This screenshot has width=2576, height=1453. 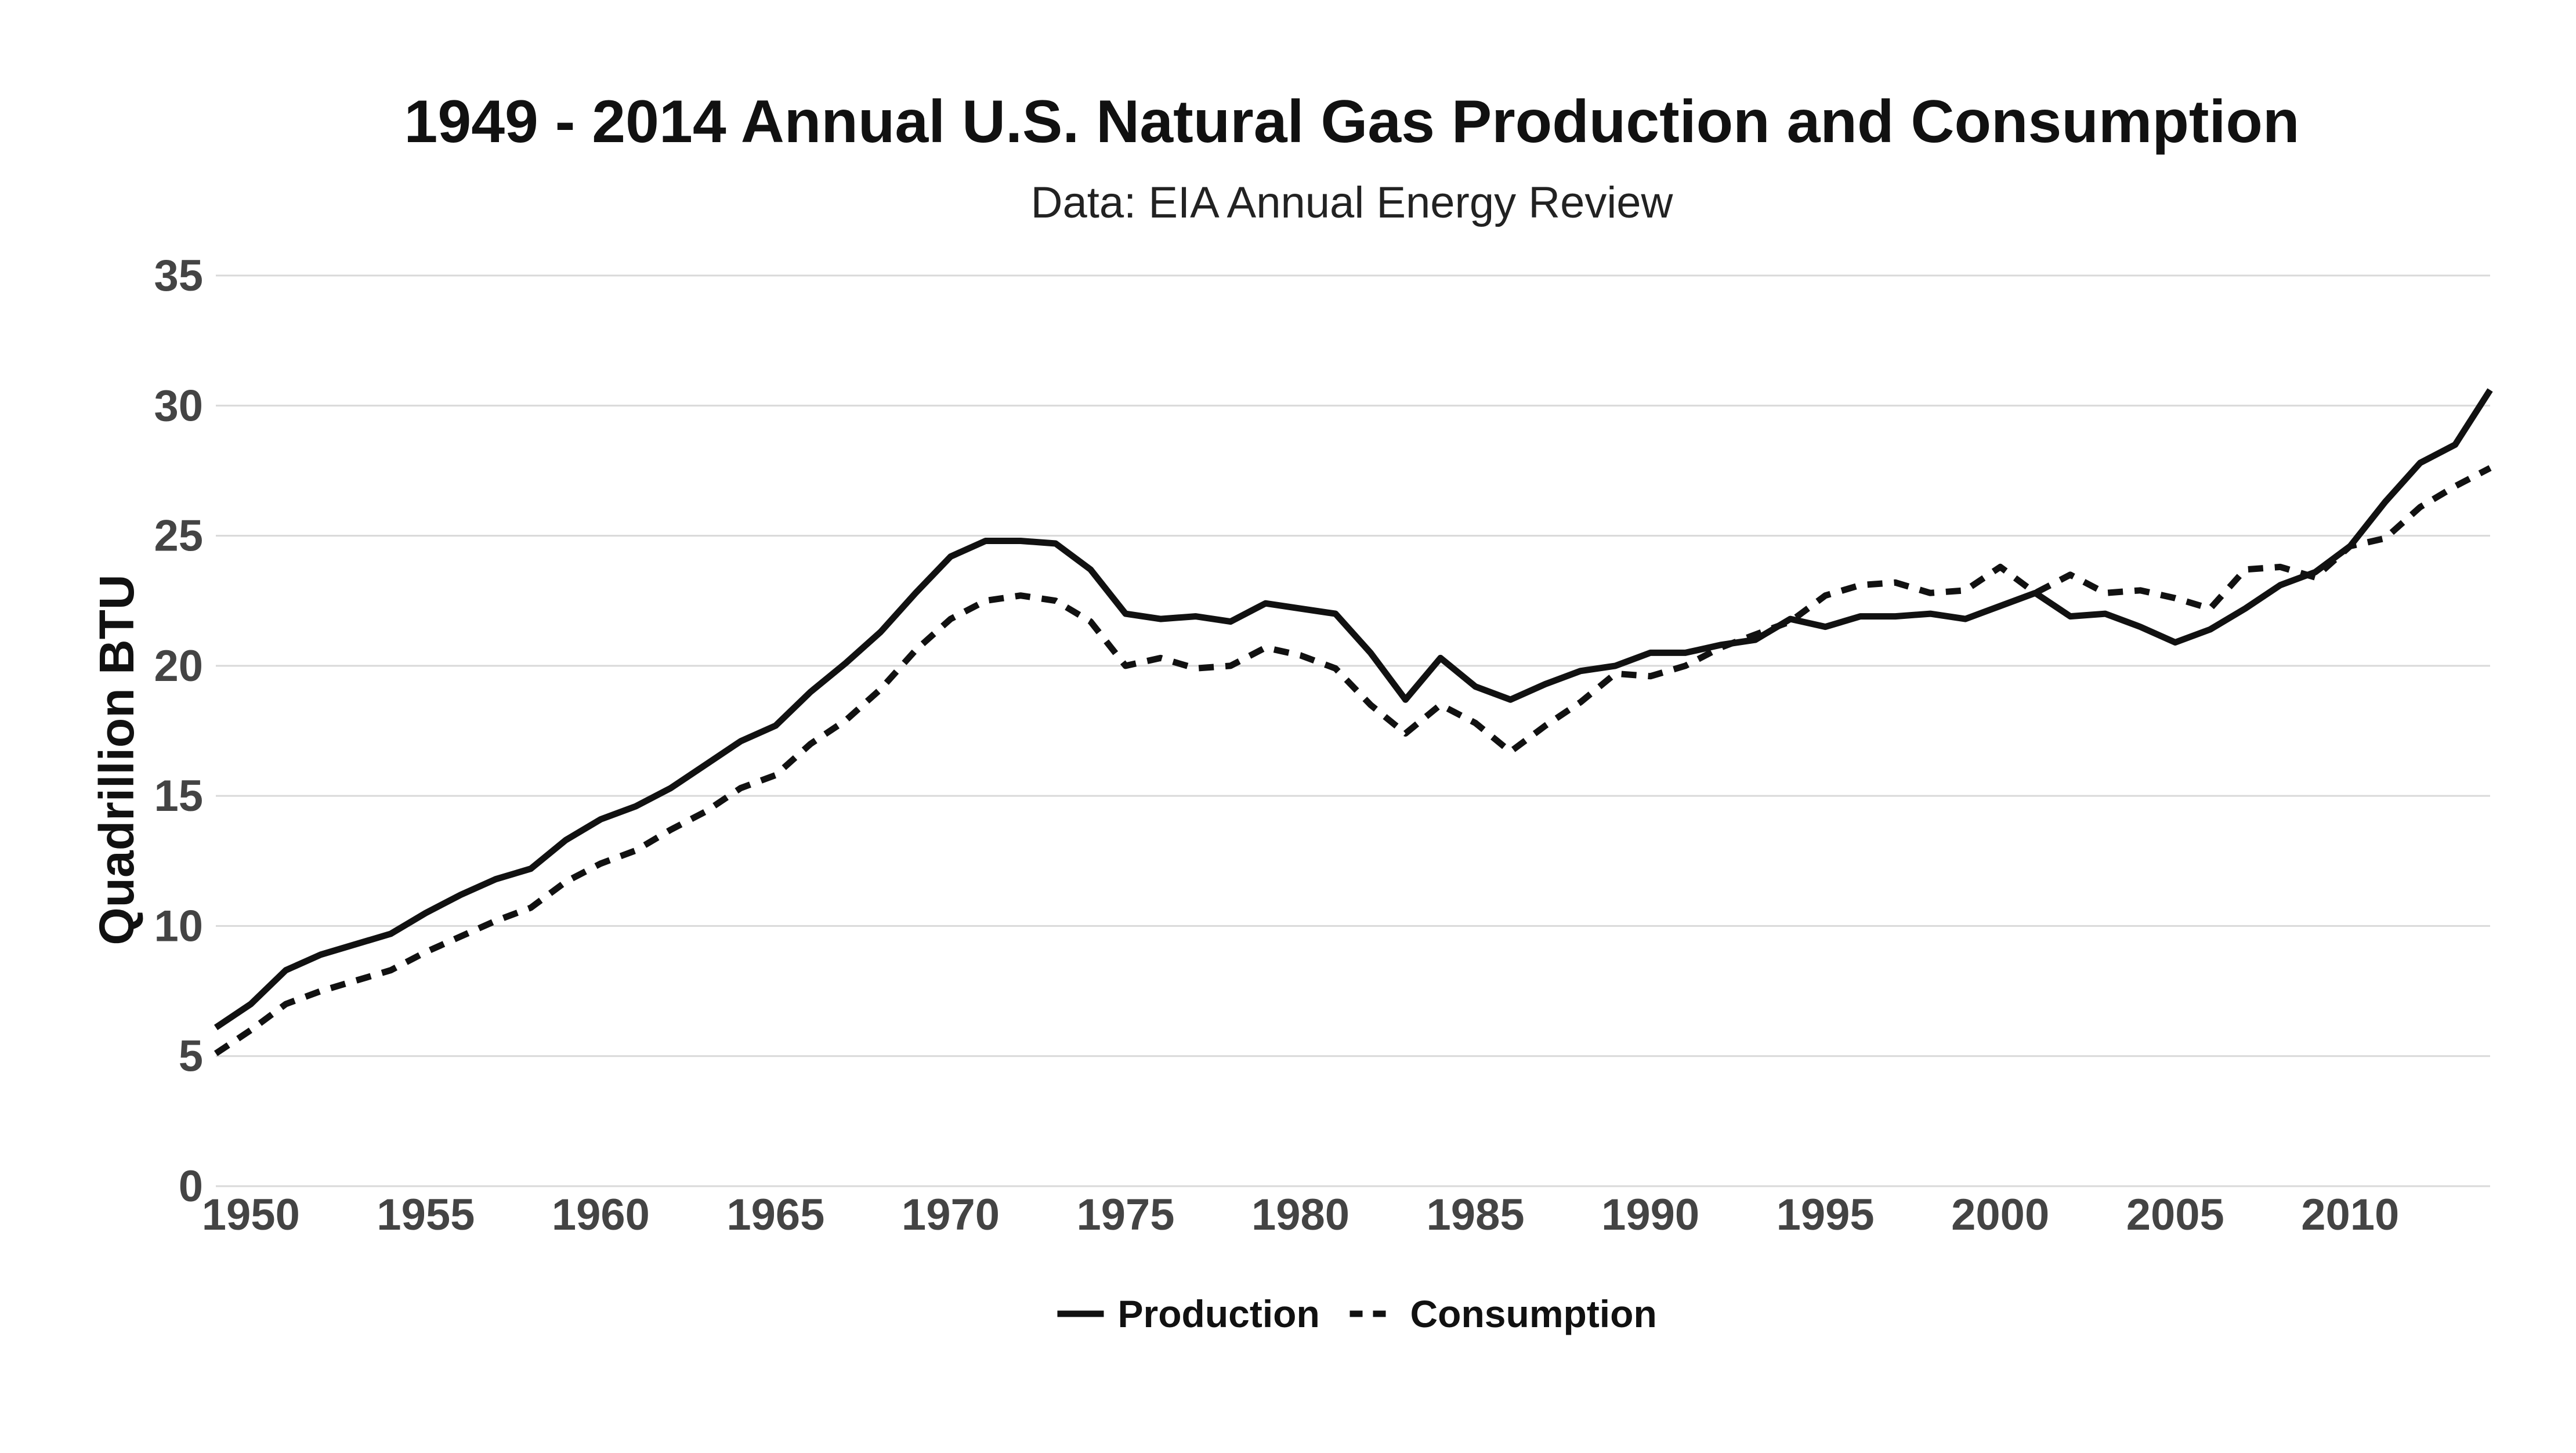 What do you see at coordinates (2175, 1215) in the screenshot?
I see `x-tick-label: 2005` at bounding box center [2175, 1215].